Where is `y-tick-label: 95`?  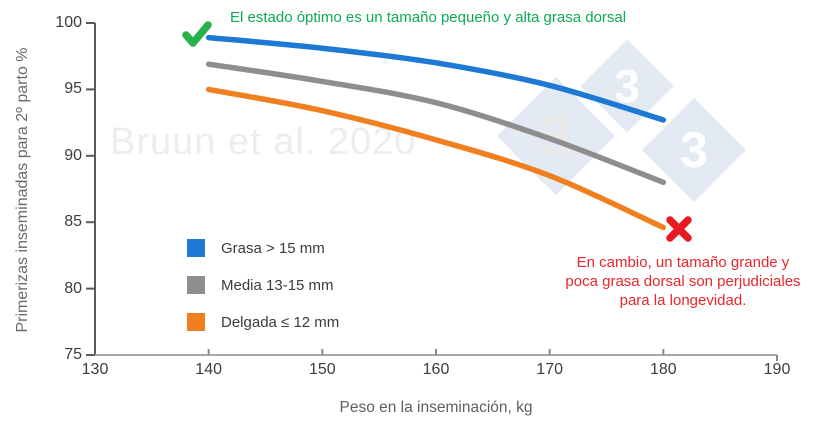
y-tick-label: 95 is located at coordinates (73, 89).